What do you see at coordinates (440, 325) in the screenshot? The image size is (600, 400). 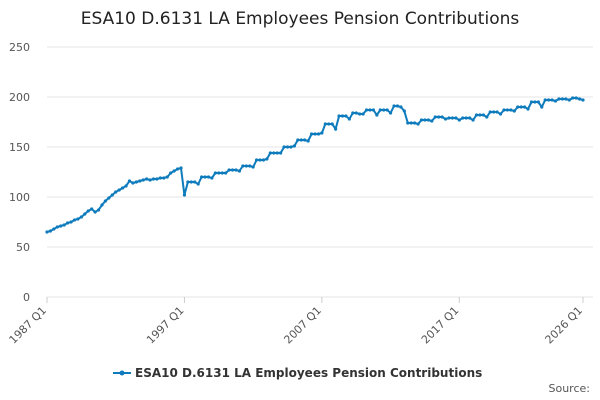 I see `x-tick-label: 2017 Q1` at bounding box center [440, 325].